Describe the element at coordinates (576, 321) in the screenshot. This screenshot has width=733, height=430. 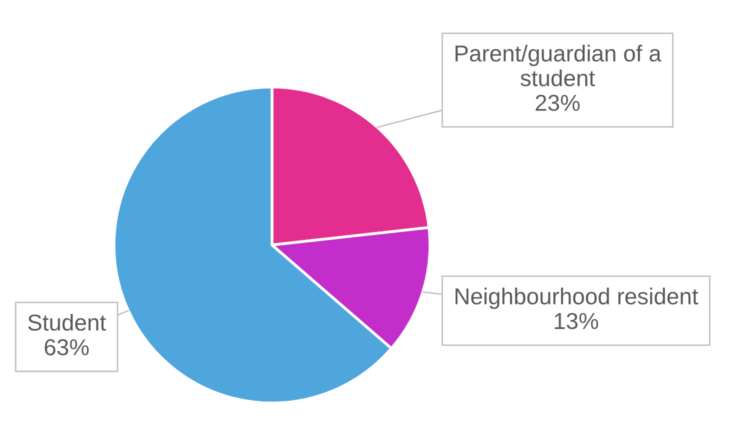
I see `data-label: 13%` at that location.